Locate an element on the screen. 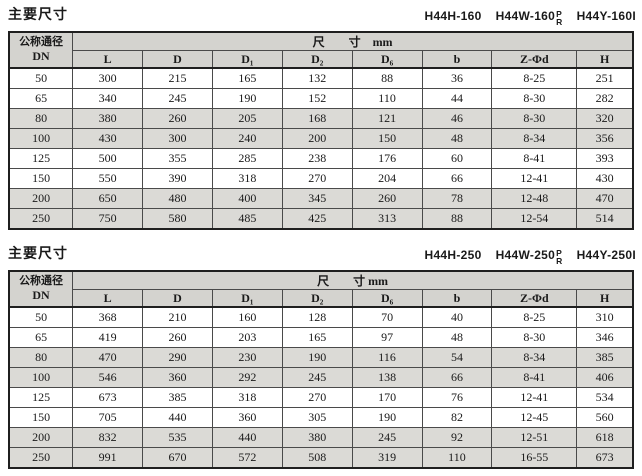  table-row: 250 750 580 485 425 313 88 12-54 514 is located at coordinates (321, 219).